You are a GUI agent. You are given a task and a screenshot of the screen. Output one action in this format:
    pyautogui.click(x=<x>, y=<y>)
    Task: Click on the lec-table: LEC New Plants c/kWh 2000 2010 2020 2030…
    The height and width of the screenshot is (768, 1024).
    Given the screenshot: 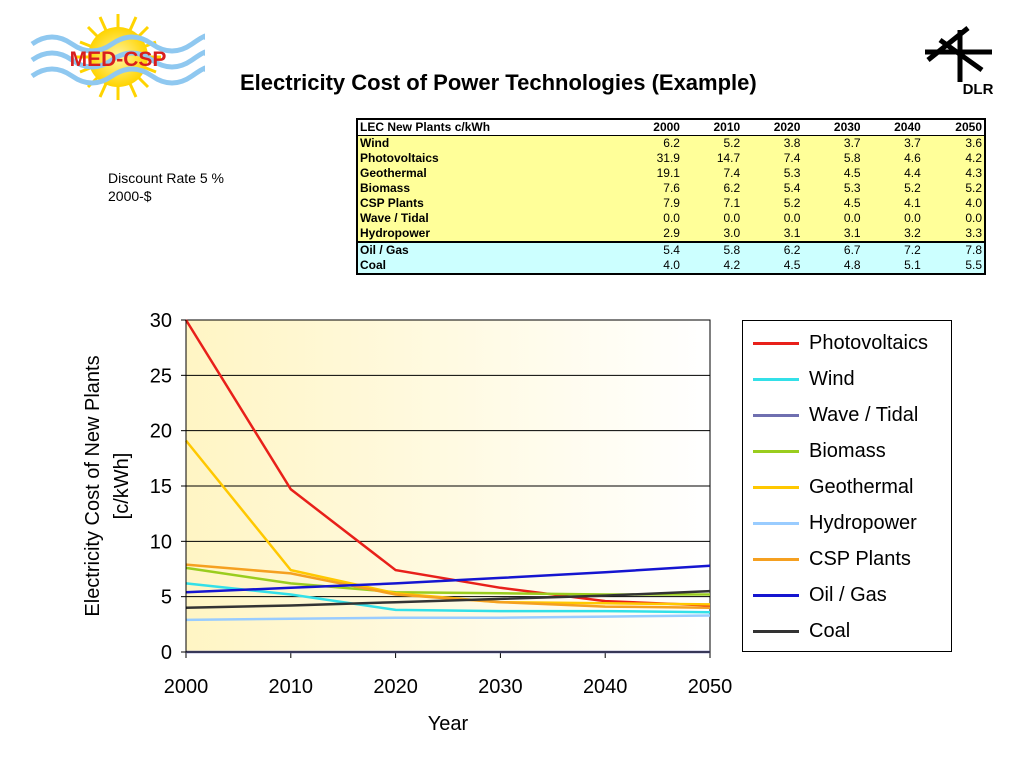 What is the action you would take?
    pyautogui.click(x=671, y=196)
    